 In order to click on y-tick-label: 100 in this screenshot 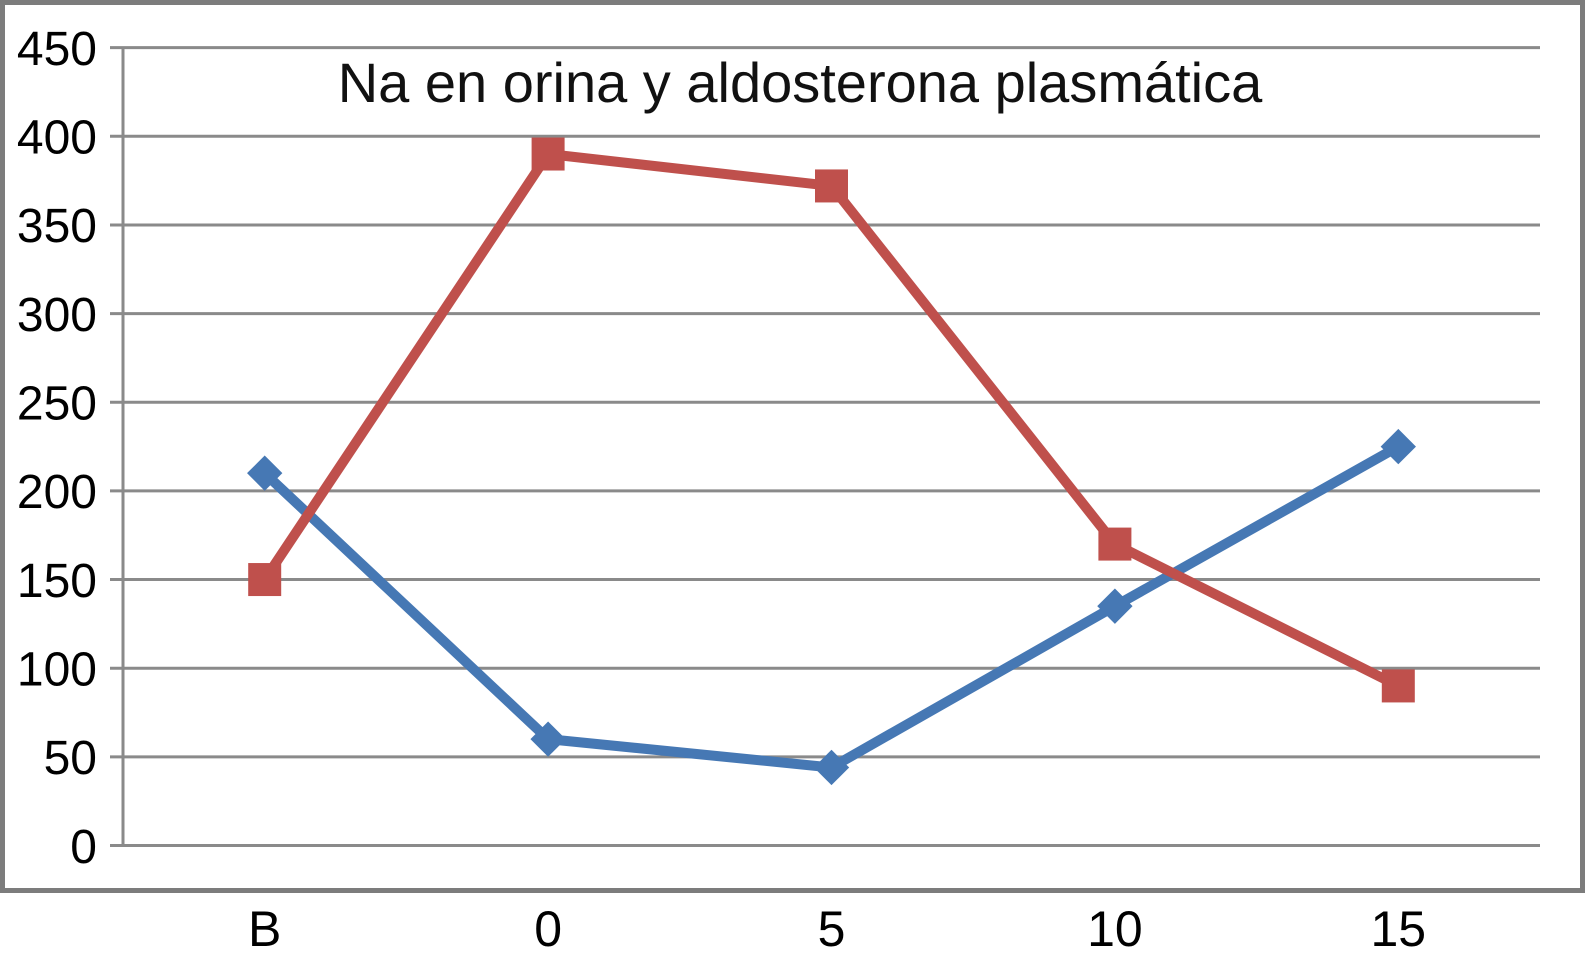, I will do `click(57, 669)`.